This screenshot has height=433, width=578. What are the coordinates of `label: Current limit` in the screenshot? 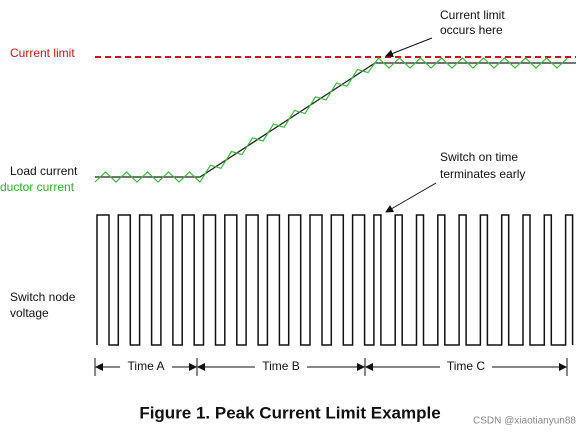 It's located at (42, 53).